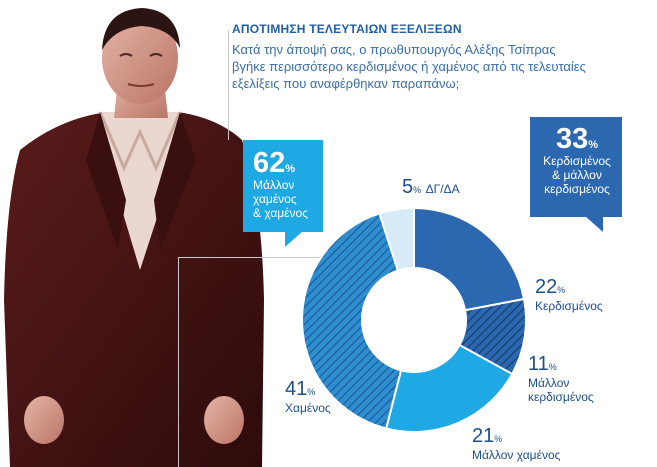 The width and height of the screenshot is (657, 467). I want to click on slice-label-kerdismenos-name: Κερδισμένος, so click(569, 306).